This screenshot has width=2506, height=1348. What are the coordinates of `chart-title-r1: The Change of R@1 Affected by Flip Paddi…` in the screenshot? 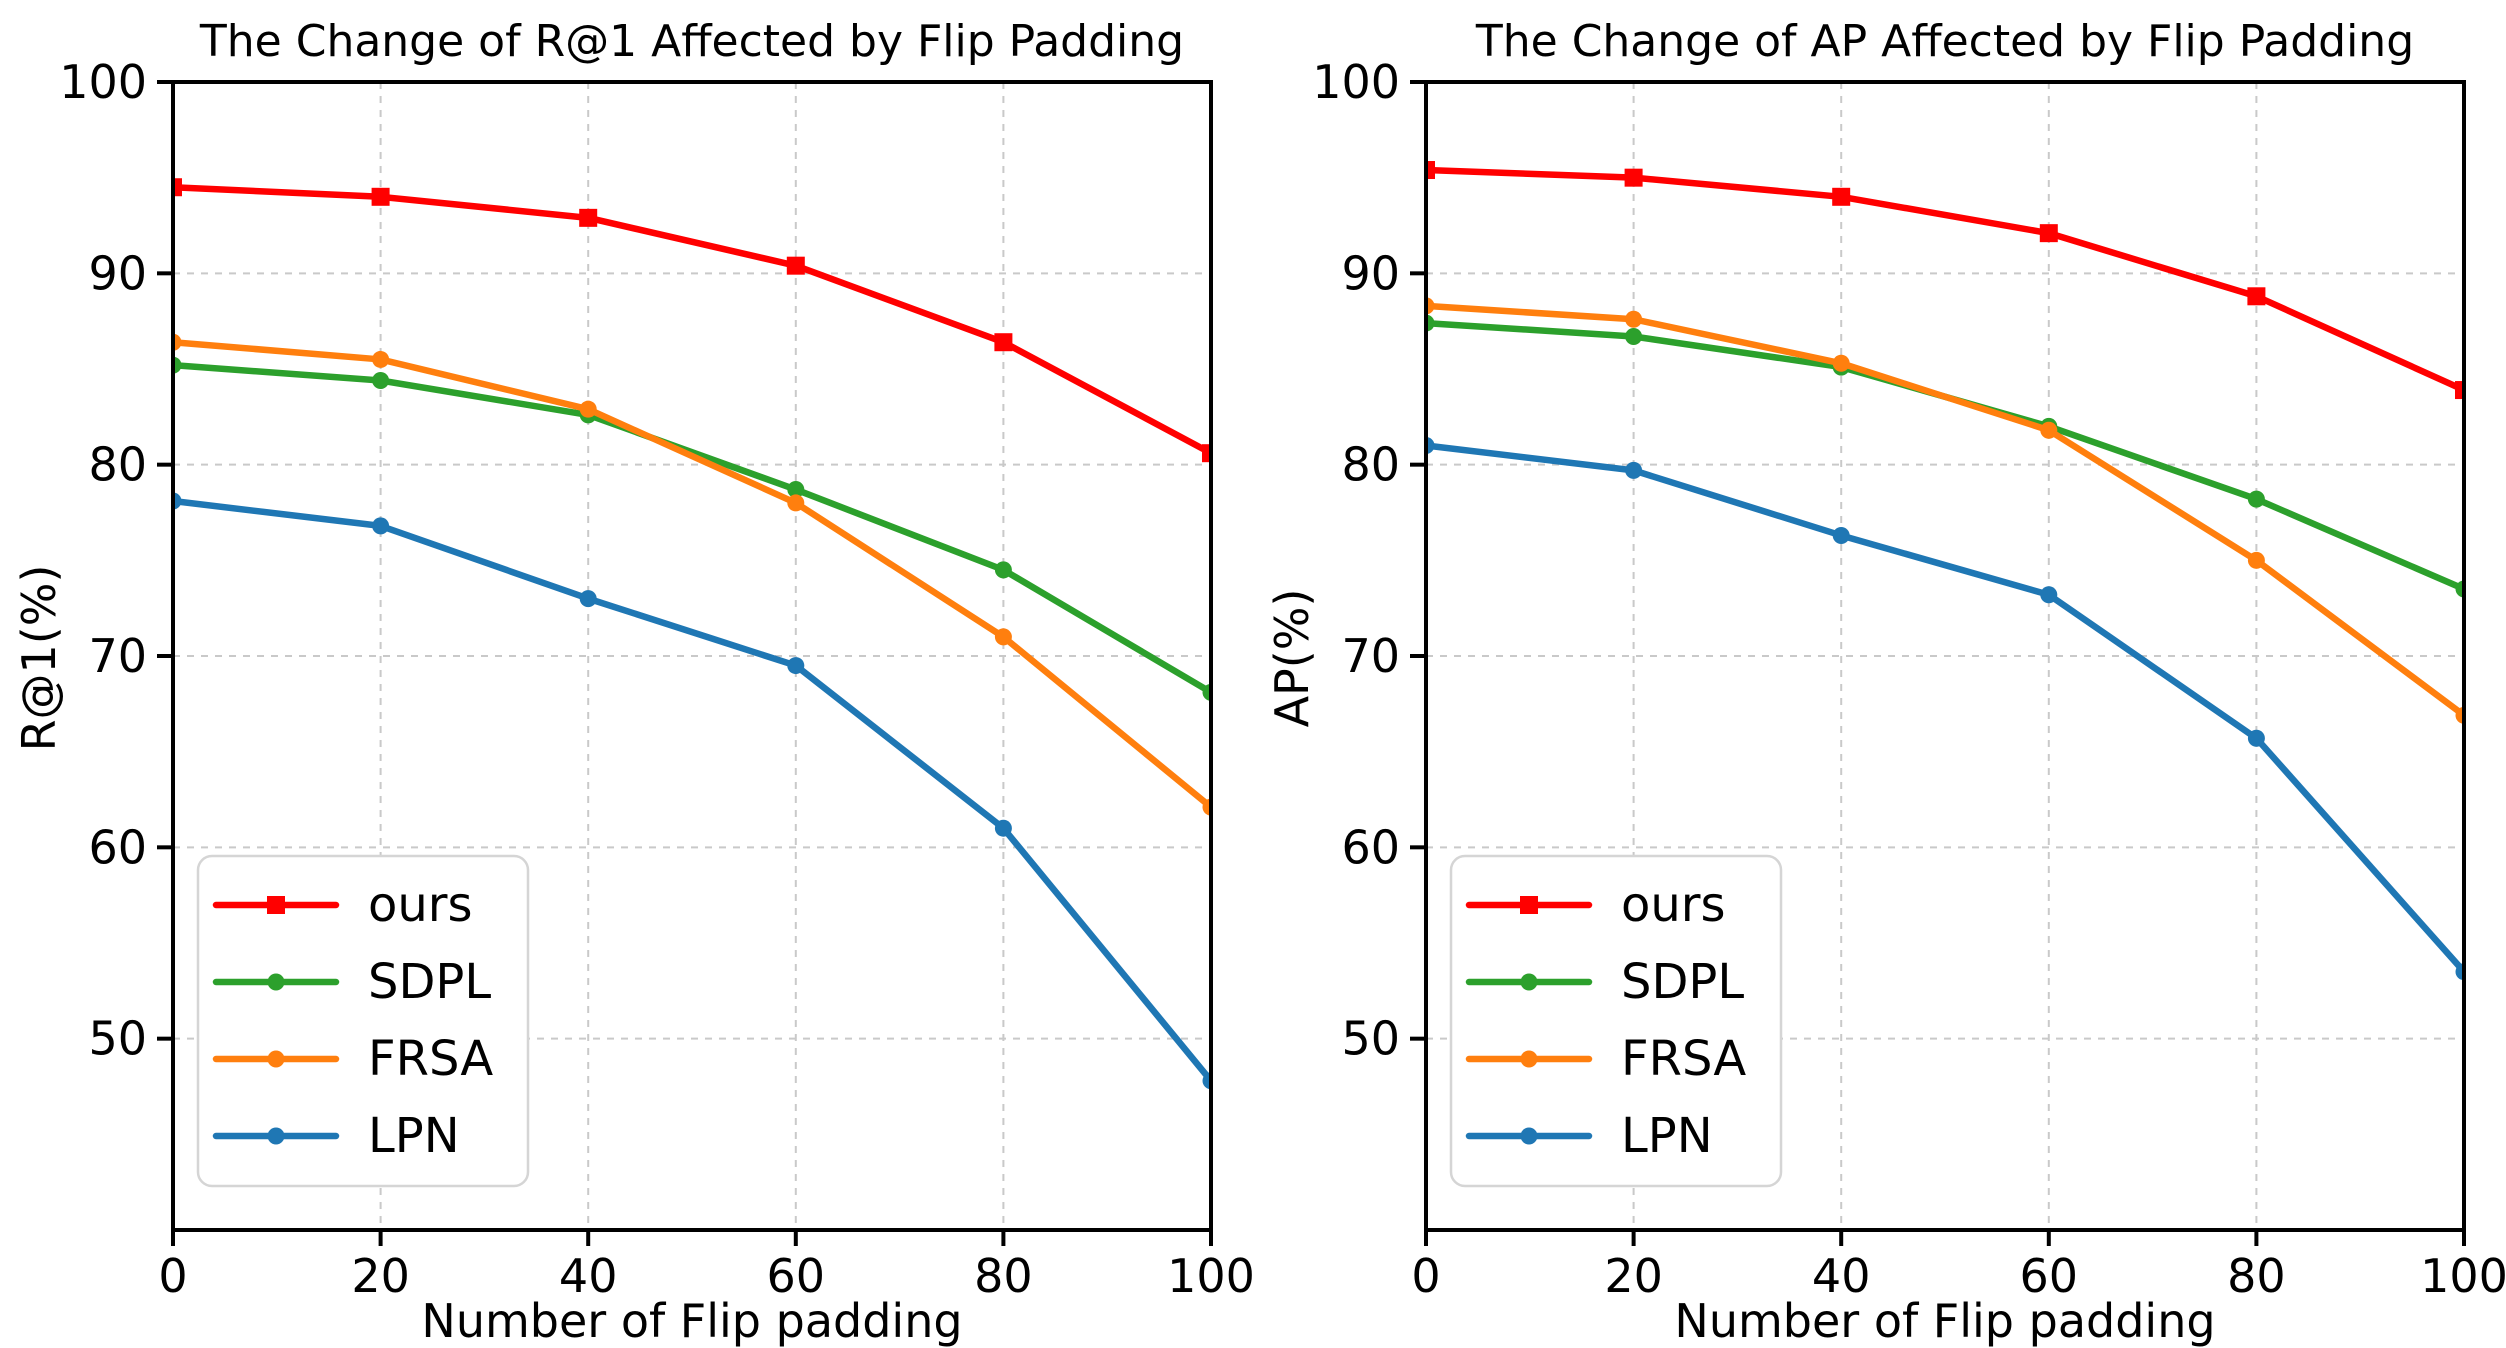 It's located at (692, 41).